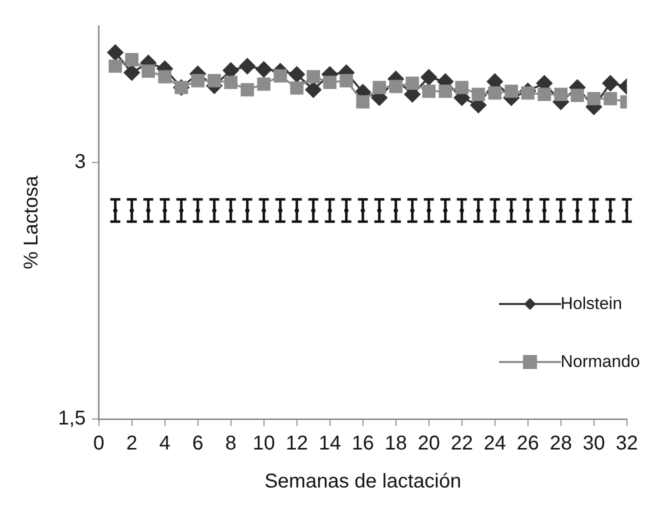  Describe the element at coordinates (98, 443) in the screenshot. I see `x-tick-label: 0` at that location.